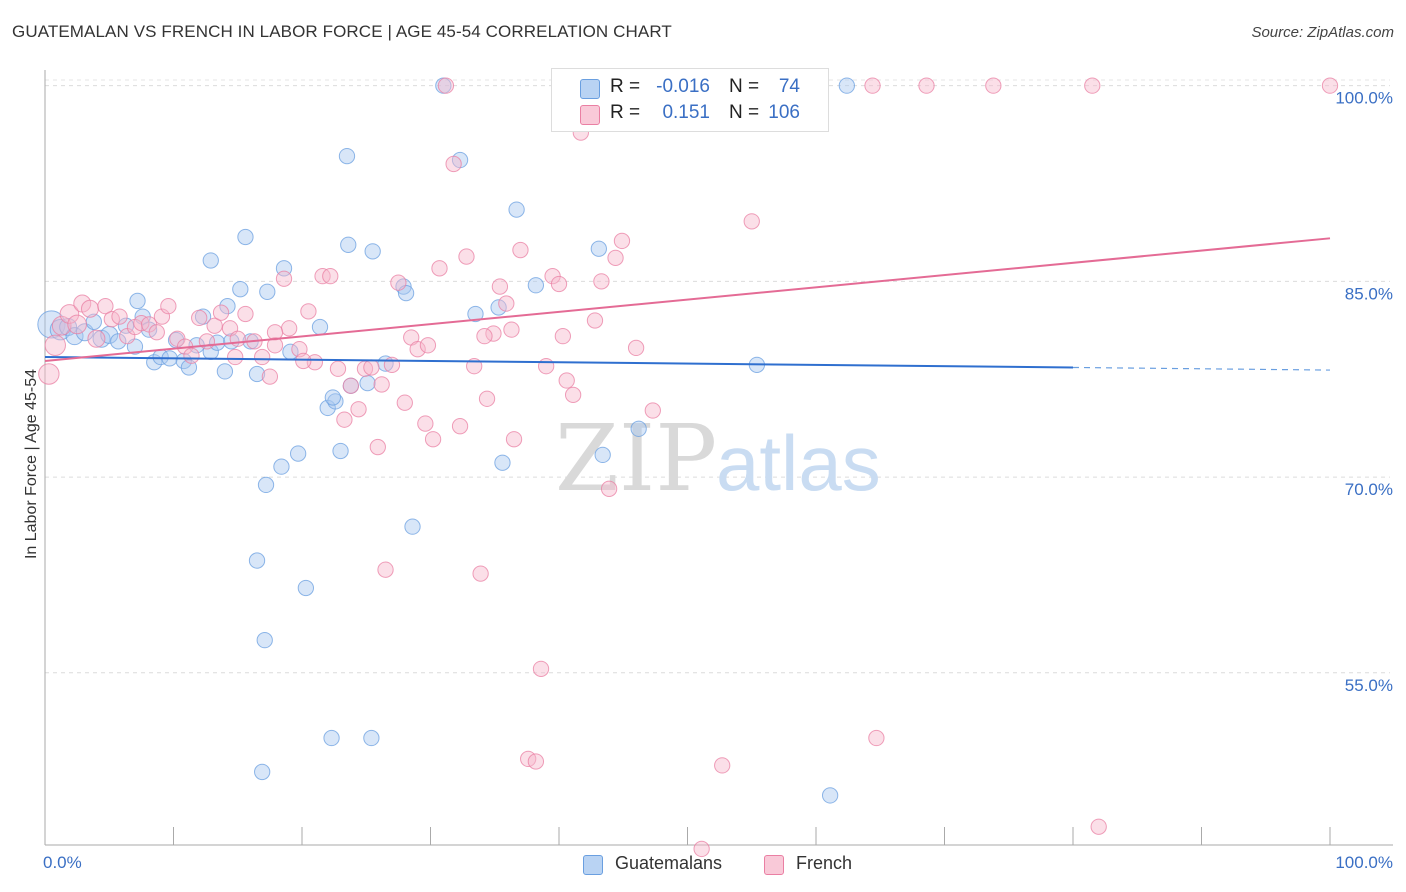 This screenshot has width=1406, height=892. What do you see at coordinates (1322, 32) in the screenshot?
I see `source-label: Source: ZipAtlas.com` at bounding box center [1322, 32].